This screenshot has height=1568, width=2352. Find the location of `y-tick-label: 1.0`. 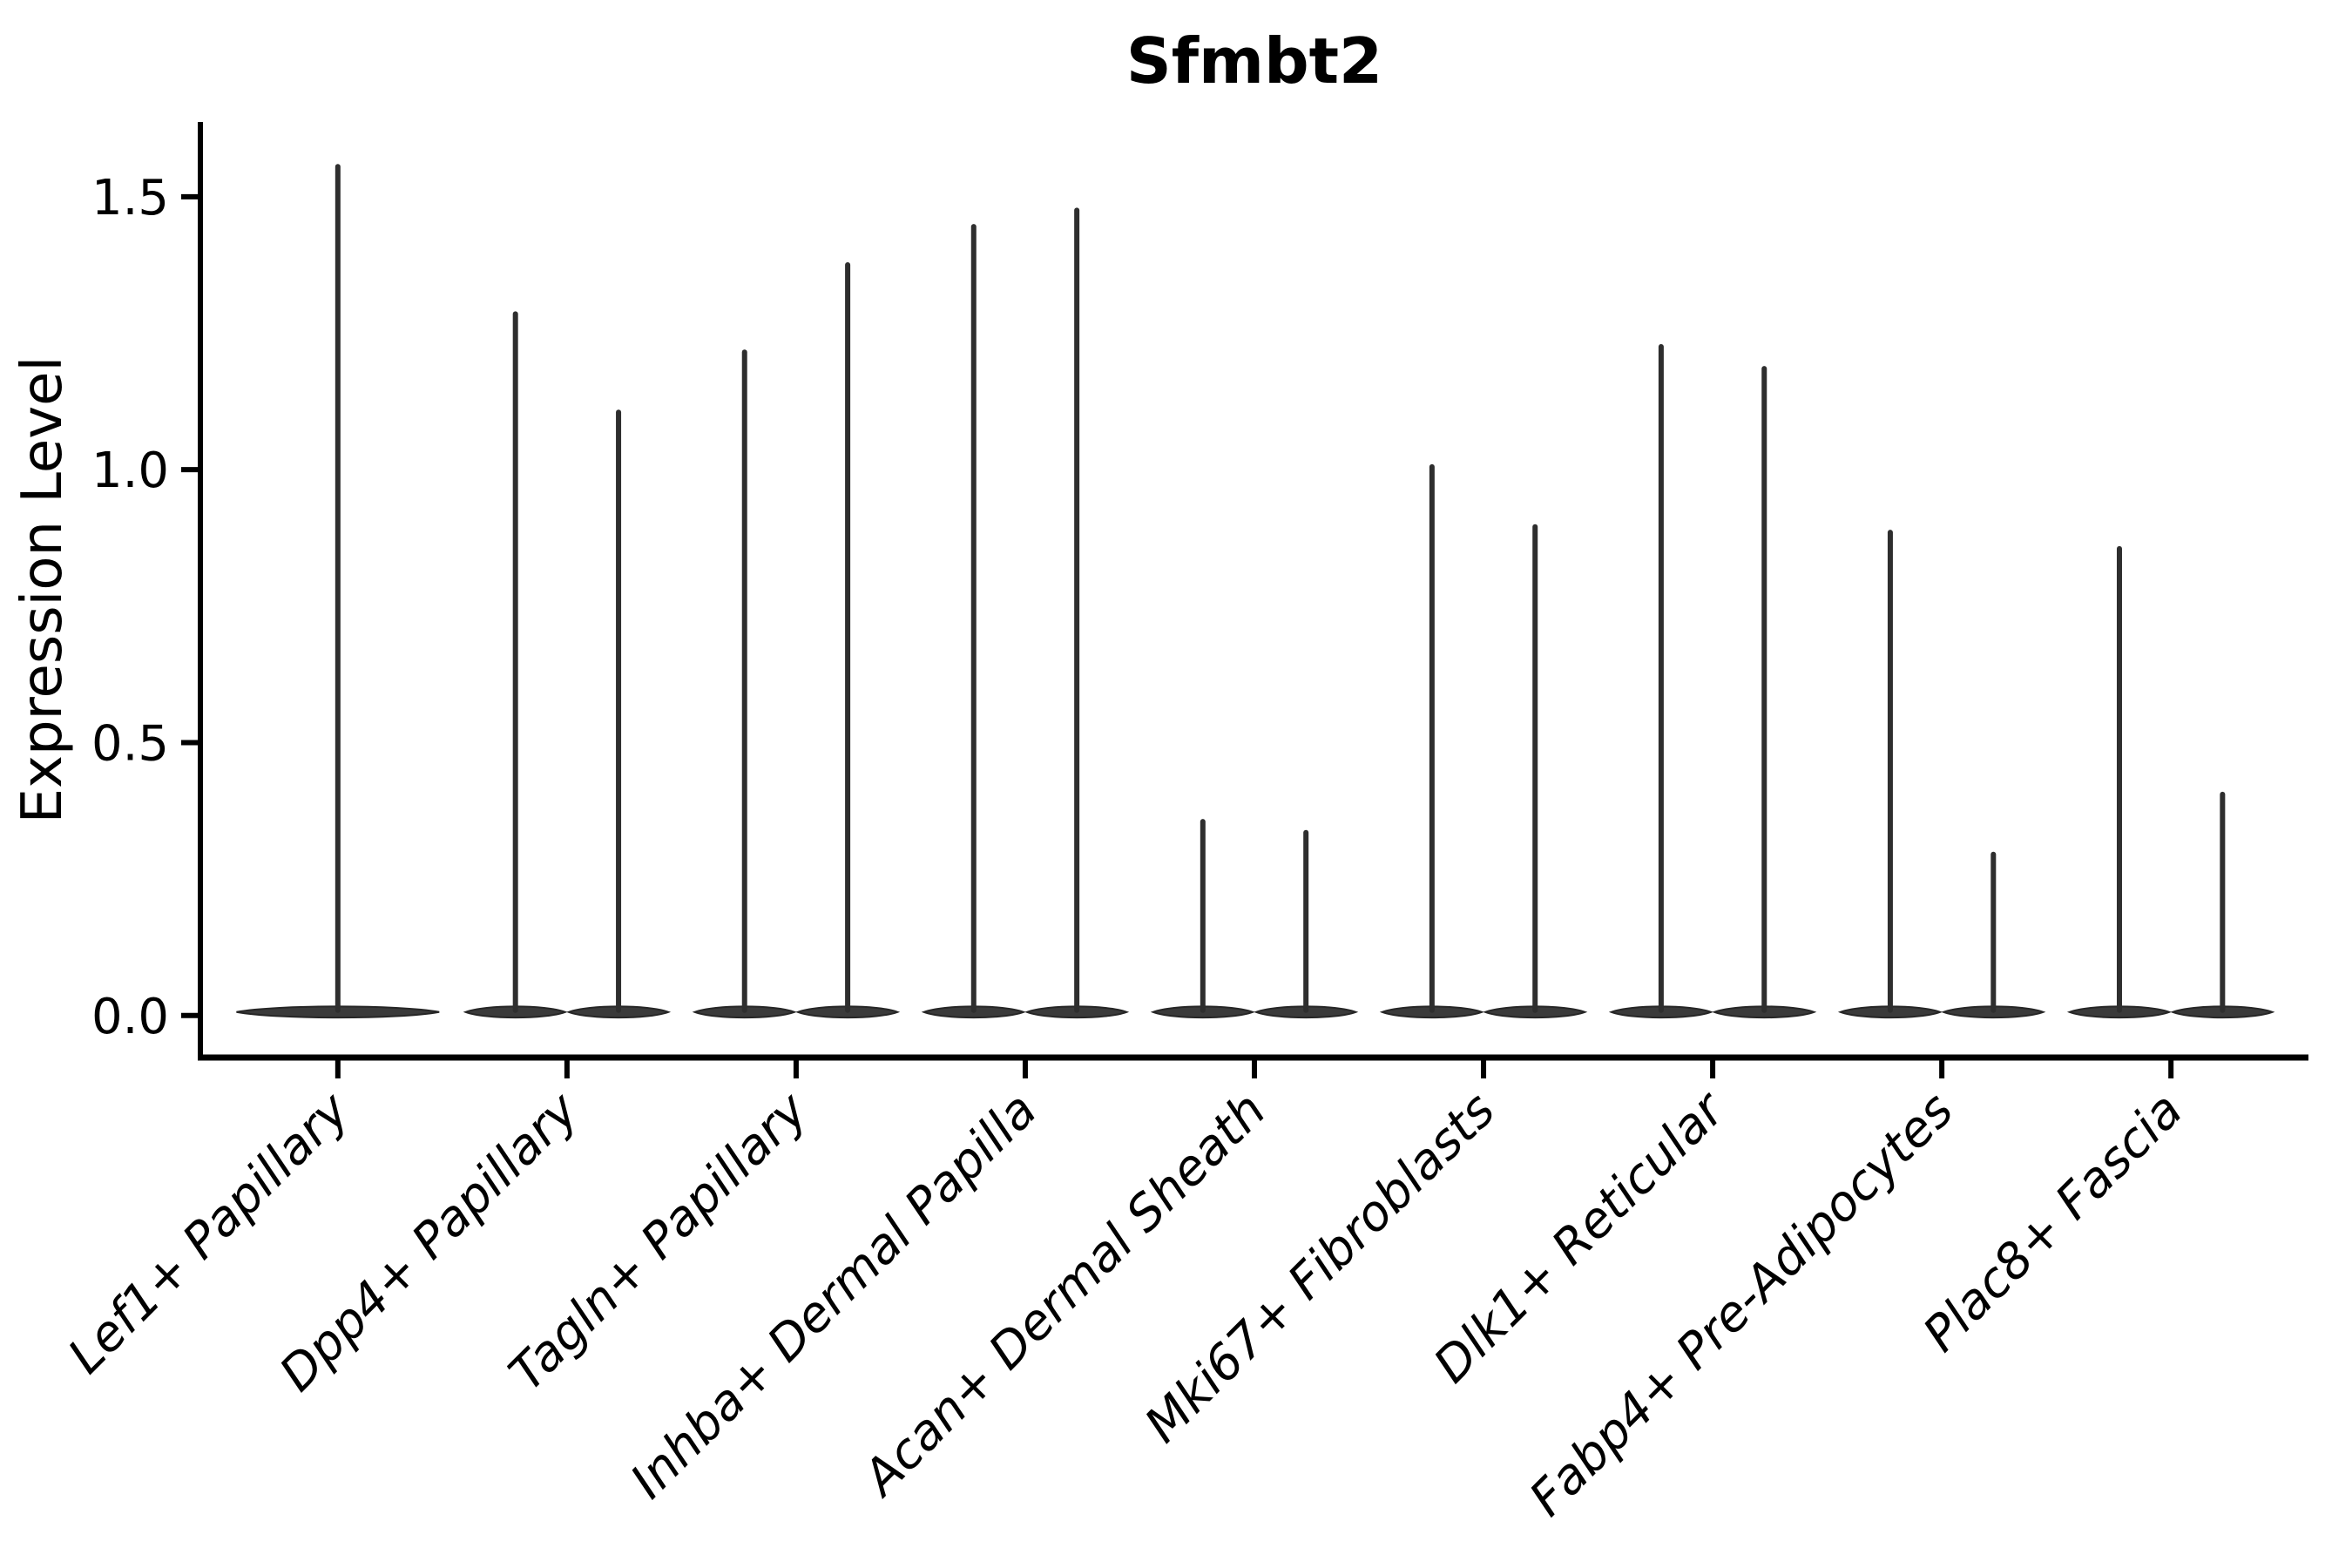

y-tick-label: 1.0 is located at coordinates (130, 471).